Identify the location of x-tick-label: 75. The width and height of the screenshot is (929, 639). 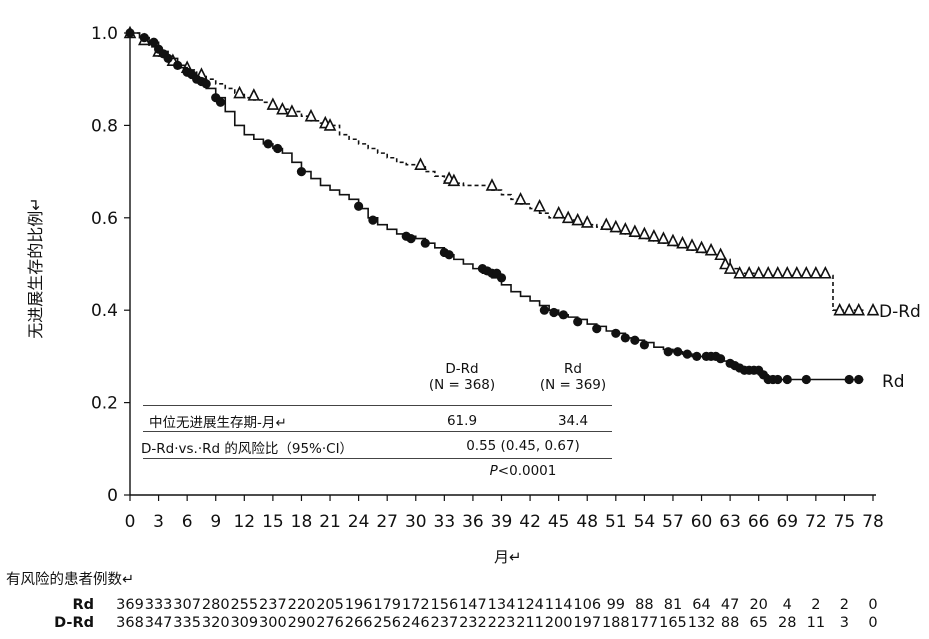
(845, 522).